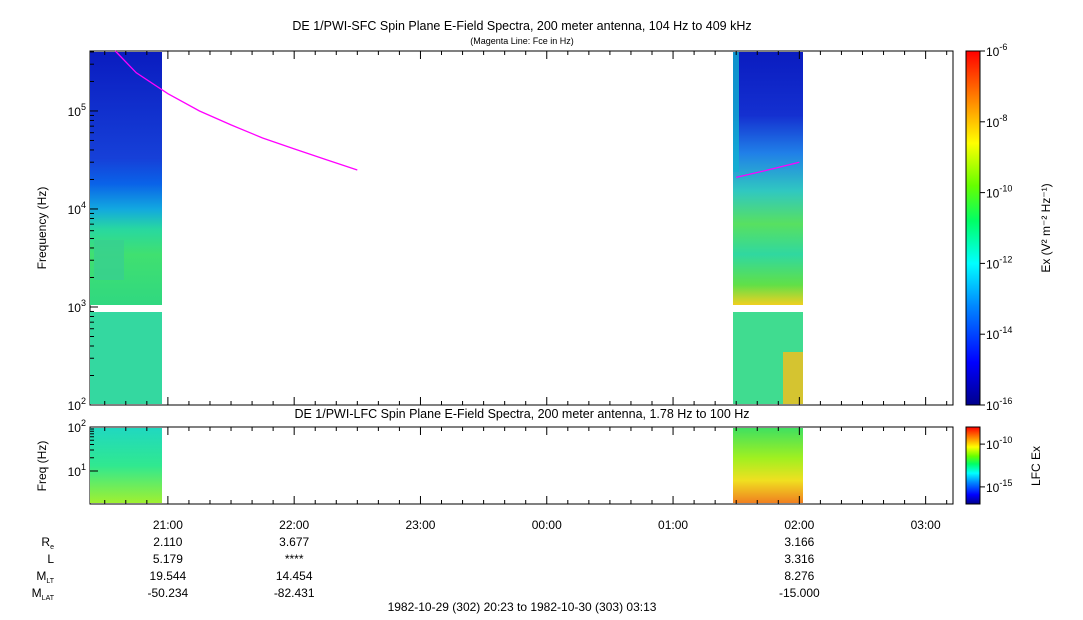 This screenshot has height=620, width=1083. Describe the element at coordinates (77, 470) in the screenshot. I see `y-tick-label: 10¹` at that location.